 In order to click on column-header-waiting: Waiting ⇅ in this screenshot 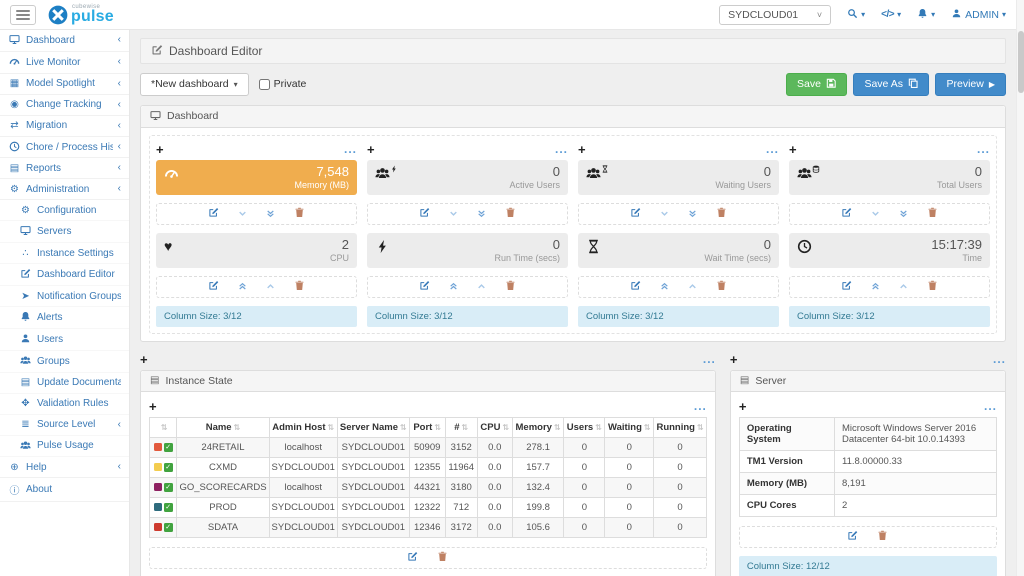, I will do `click(629, 427)`.